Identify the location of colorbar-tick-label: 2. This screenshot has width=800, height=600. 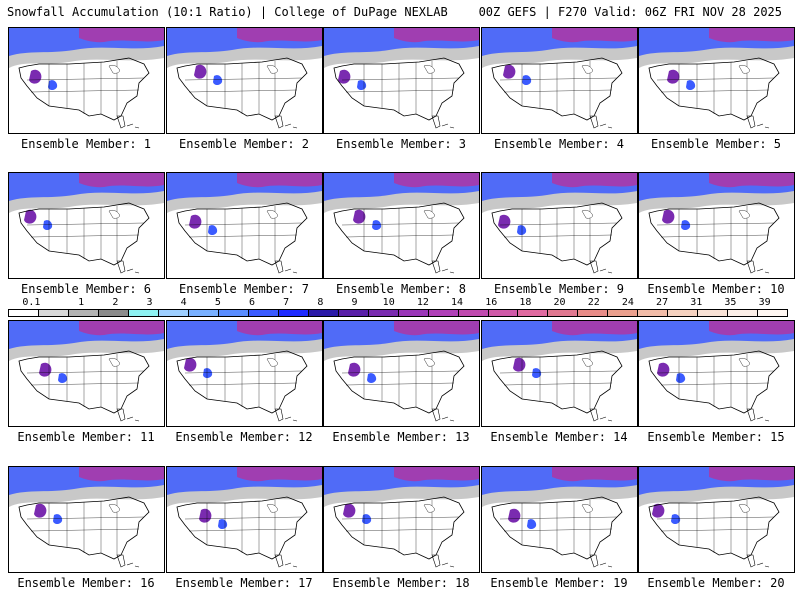
(115, 302).